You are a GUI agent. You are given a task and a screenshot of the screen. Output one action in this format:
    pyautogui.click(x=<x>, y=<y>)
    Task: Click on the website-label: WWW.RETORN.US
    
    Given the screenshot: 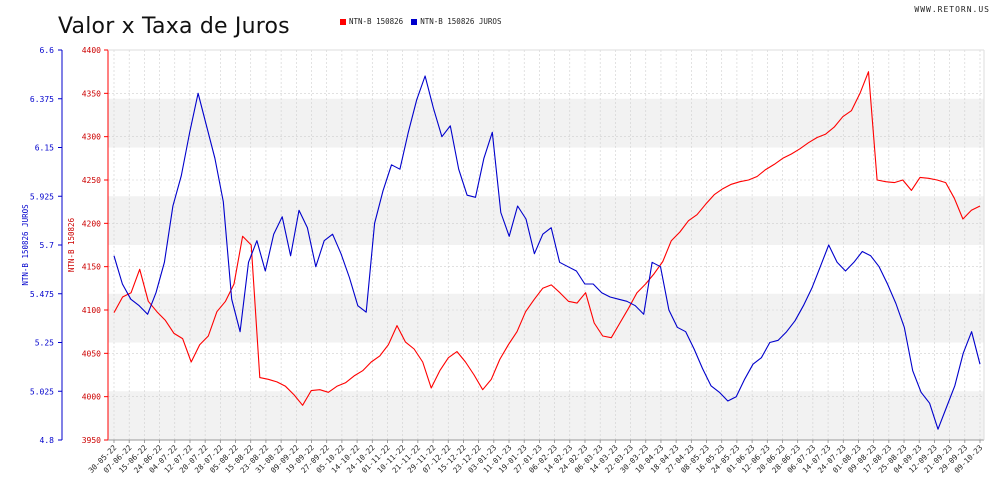 What is the action you would take?
    pyautogui.click(x=952, y=9)
    